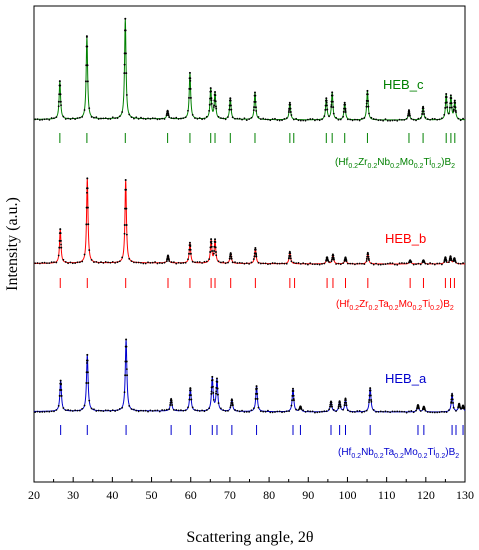 Image resolution: width=479 pixels, height=550 pixels. What do you see at coordinates (251, 489) in the screenshot?
I see `x-axis: 20 30 40 50 60 70 80 90 100 110 120 130` at bounding box center [251, 489].